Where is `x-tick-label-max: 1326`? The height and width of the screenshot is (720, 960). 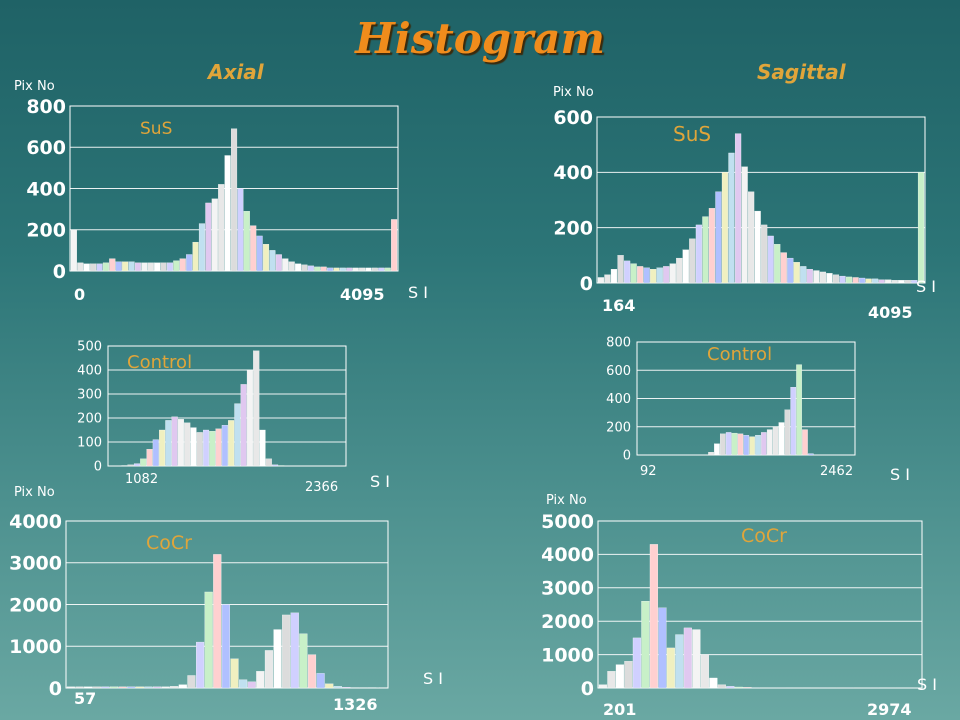
x-tick-label-max: 1326 is located at coordinates (355, 704).